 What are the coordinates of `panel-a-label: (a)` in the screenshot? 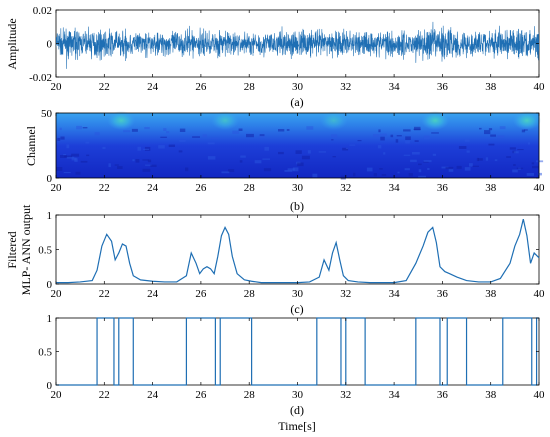 It's located at (296, 102).